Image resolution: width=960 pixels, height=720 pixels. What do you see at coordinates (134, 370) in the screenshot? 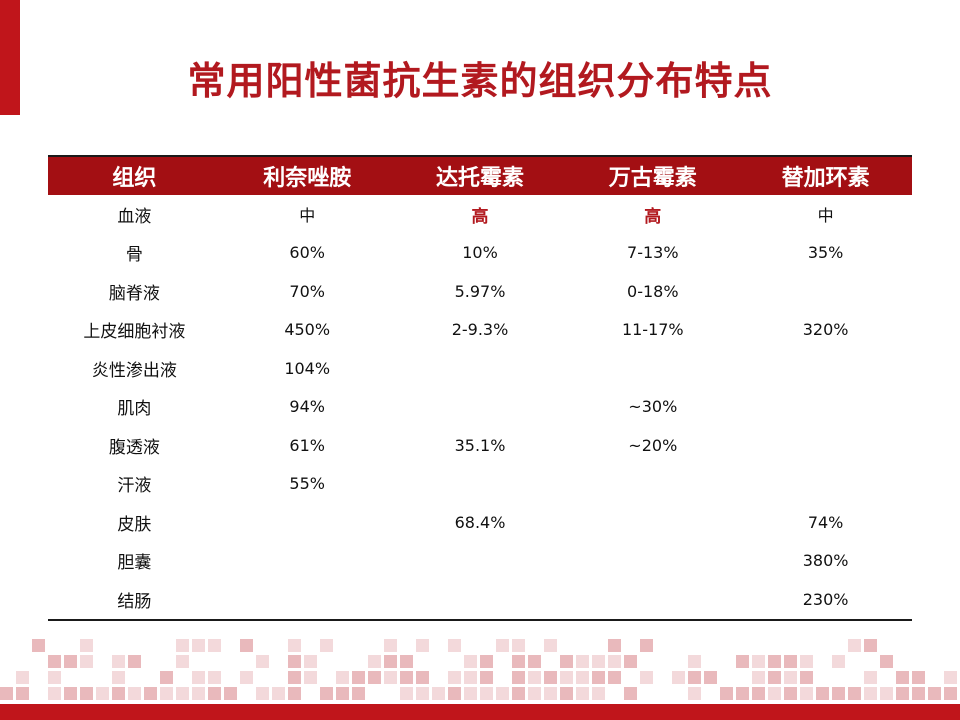
I see `tissue-cell: 炎性渗出液` at bounding box center [134, 370].